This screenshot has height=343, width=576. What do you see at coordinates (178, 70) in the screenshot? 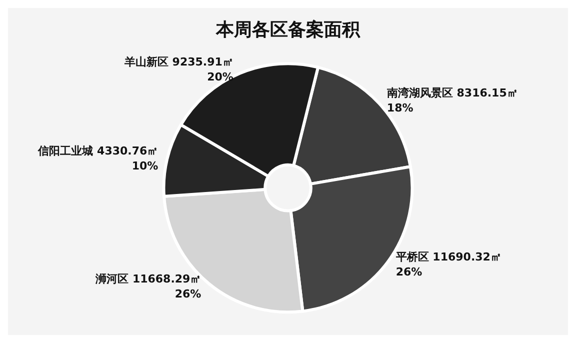
I see `slice-label: 羊山新区 9235.91㎡ 20%` at bounding box center [178, 70].